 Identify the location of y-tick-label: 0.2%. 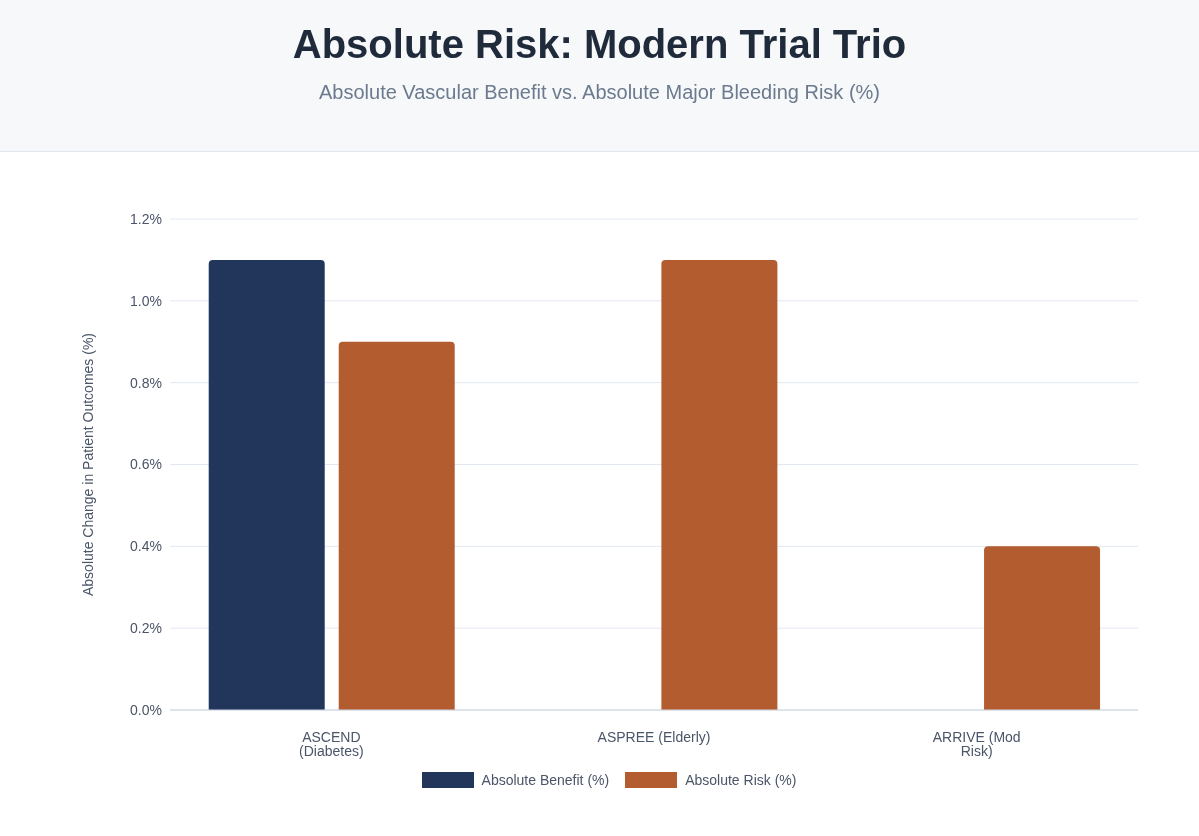
(146, 628).